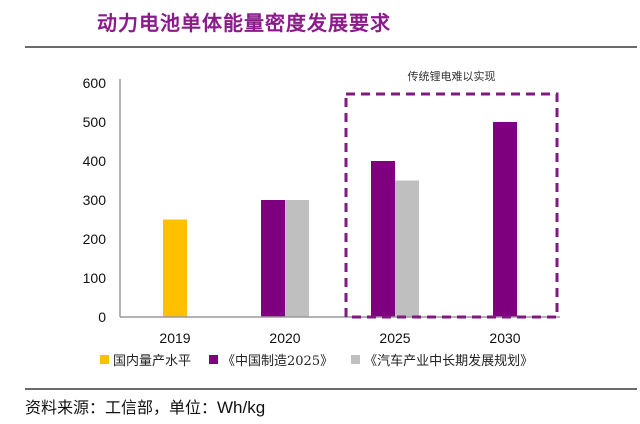  What do you see at coordinates (452, 76) in the screenshot?
I see `annotation-label: 传统锂电难以实现` at bounding box center [452, 76].